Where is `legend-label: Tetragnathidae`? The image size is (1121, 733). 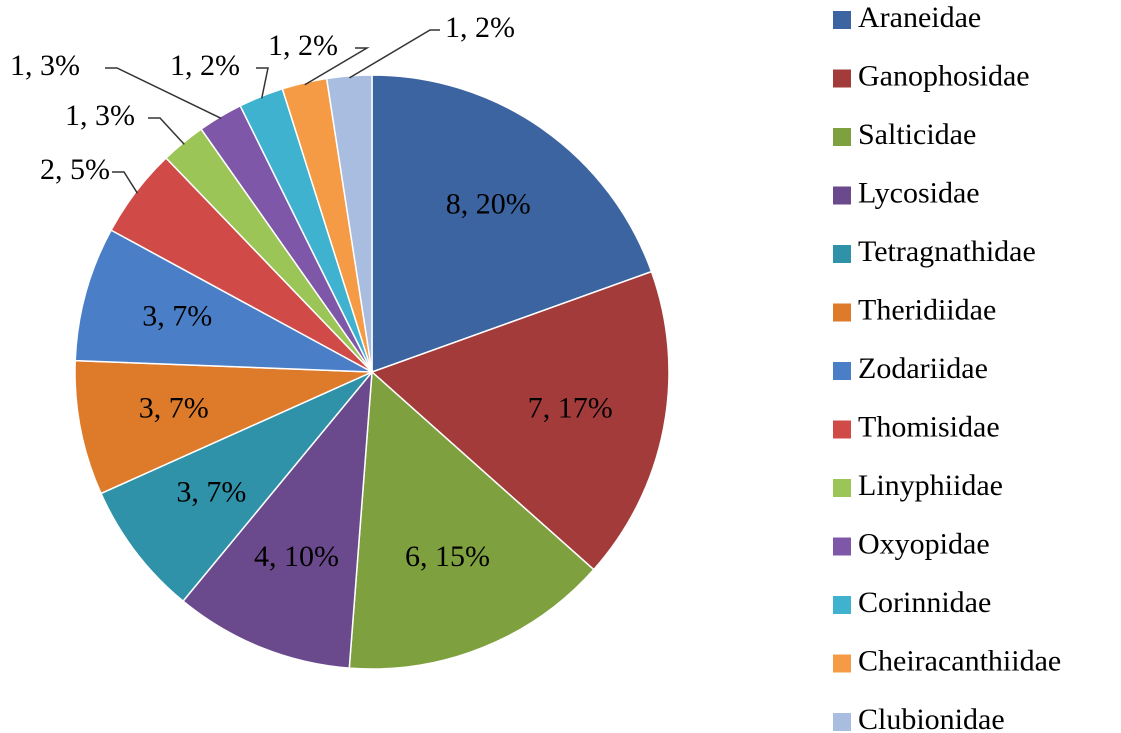
legend-label: Tetragnathidae is located at coordinates (947, 251).